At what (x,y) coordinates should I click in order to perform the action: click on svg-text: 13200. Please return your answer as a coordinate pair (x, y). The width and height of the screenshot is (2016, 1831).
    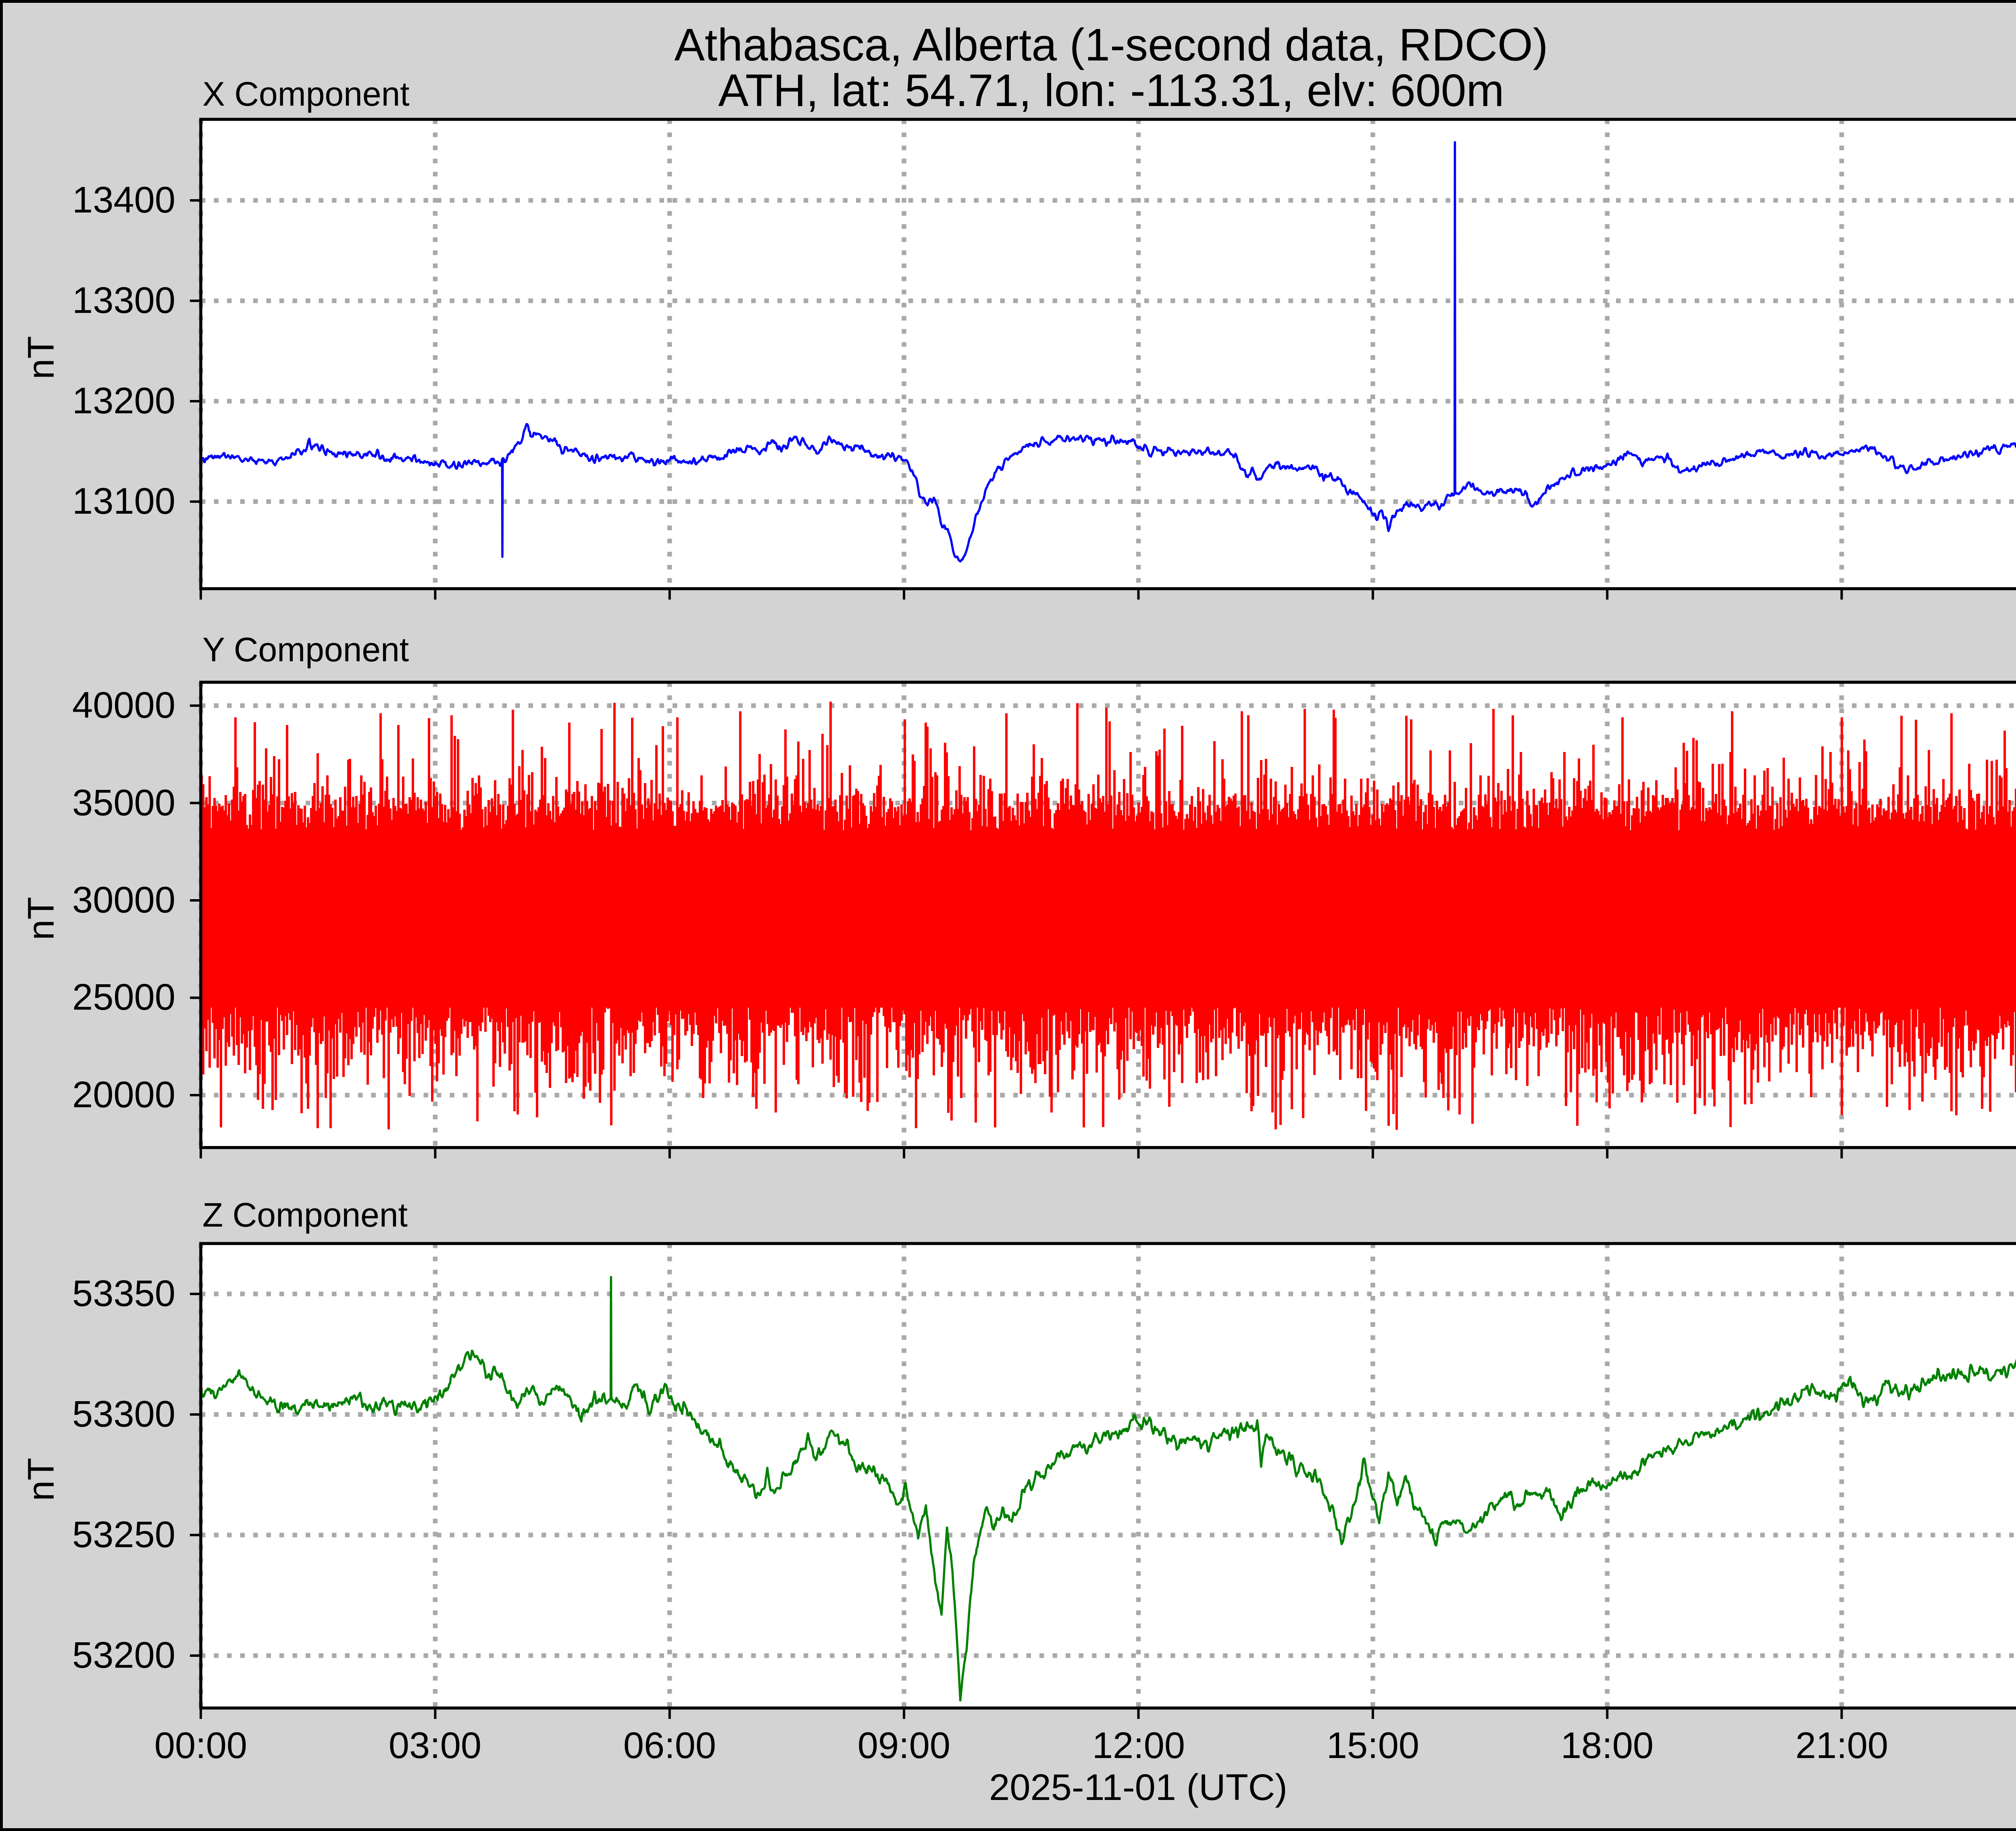
    Looking at the image, I should click on (124, 400).